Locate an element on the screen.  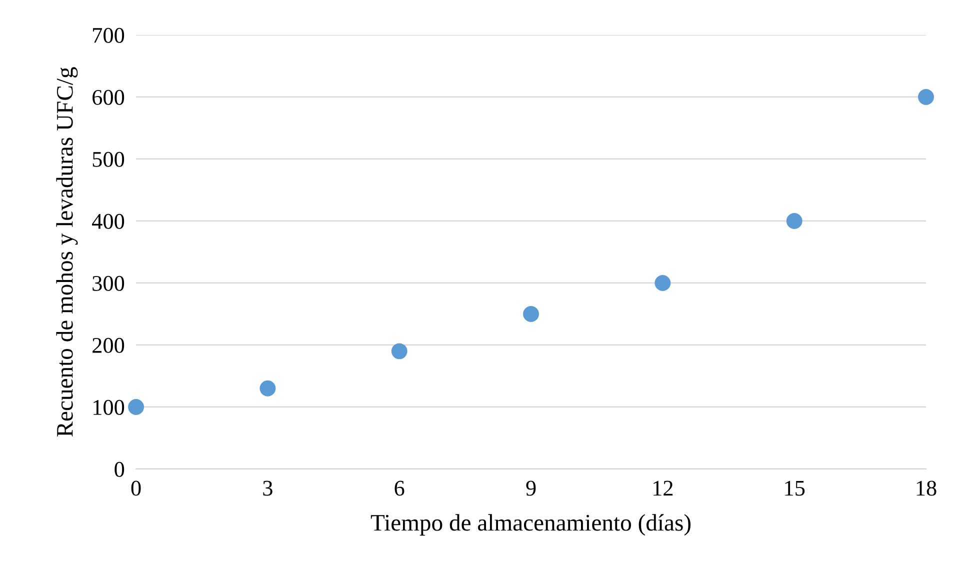
x-tick-label: 12 is located at coordinates (663, 488).